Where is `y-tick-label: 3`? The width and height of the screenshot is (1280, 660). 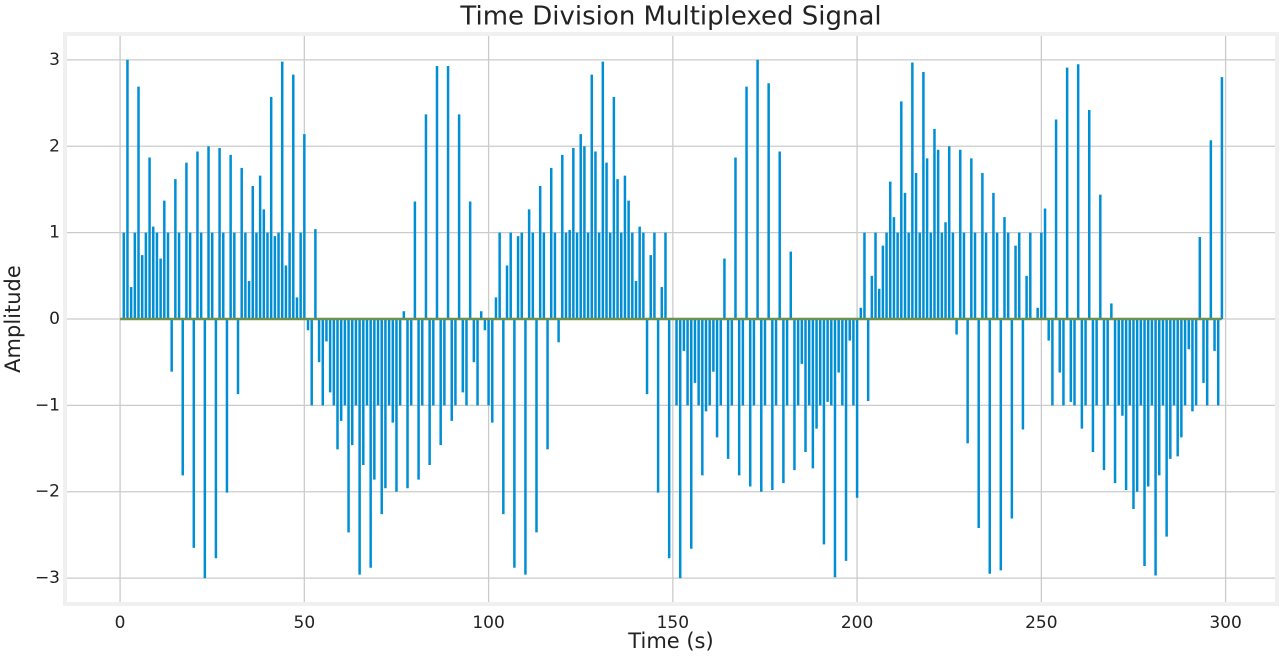 y-tick-label: 3 is located at coordinates (54, 60).